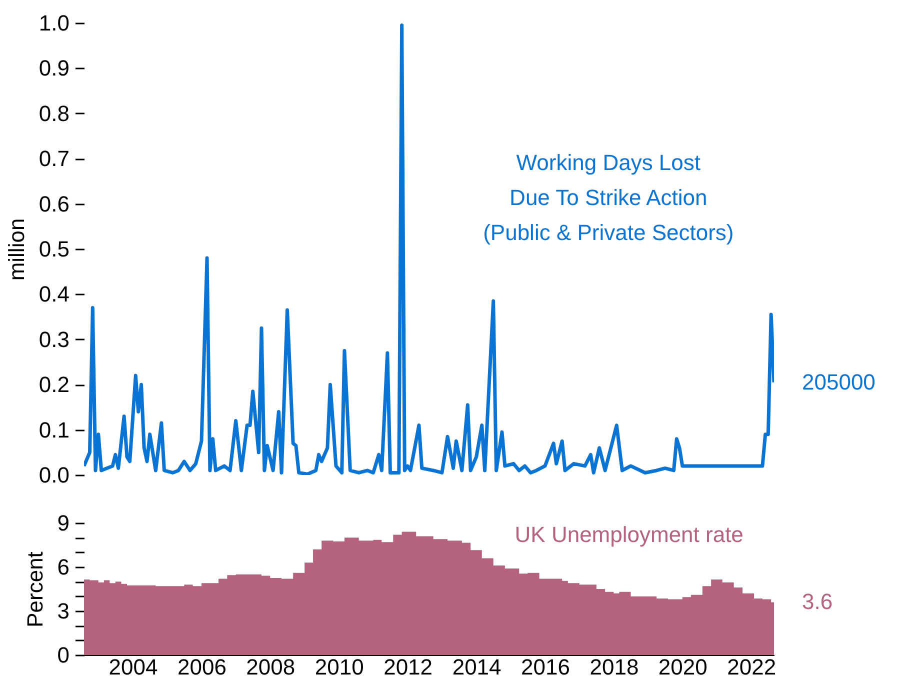 The image size is (917, 694). Describe the element at coordinates (54, 159) in the screenshot. I see `y-tick-label: 0.7` at that location.